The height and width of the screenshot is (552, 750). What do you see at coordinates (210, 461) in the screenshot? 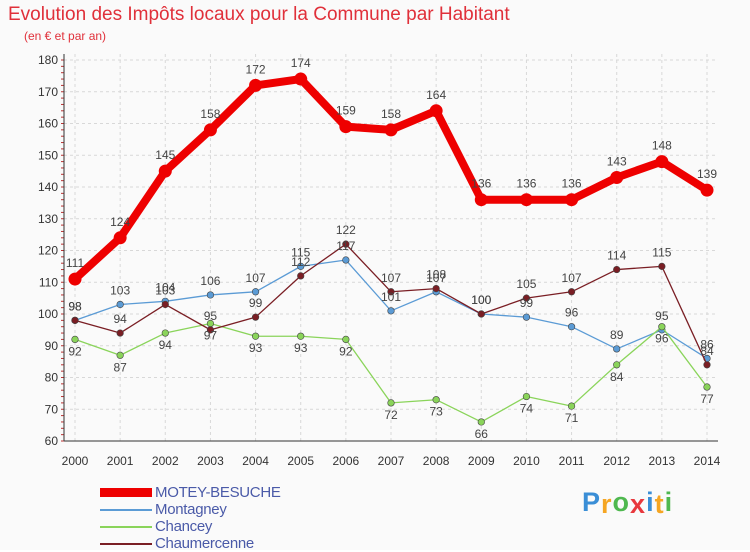
I see `x-tick-label: 2003` at bounding box center [210, 461].